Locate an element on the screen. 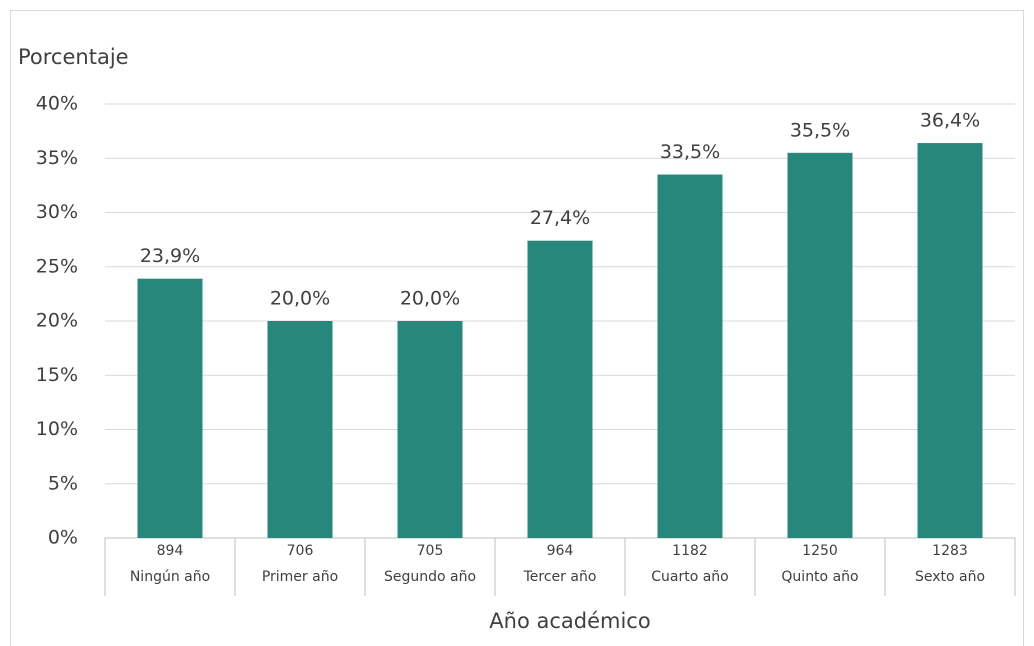 The width and height of the screenshot is (1034, 646). category-count: 705 is located at coordinates (430, 551).